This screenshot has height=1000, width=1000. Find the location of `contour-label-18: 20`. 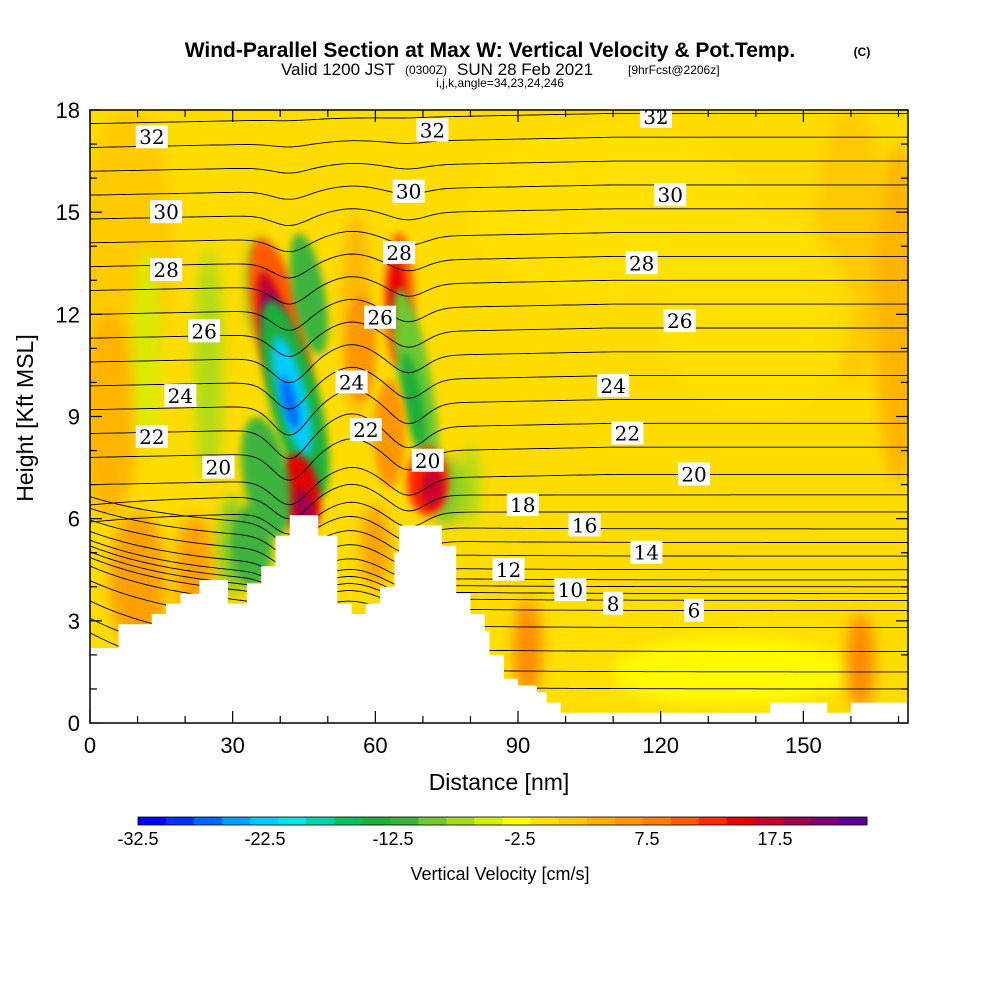

contour-label-18: 20 is located at coordinates (218, 467).